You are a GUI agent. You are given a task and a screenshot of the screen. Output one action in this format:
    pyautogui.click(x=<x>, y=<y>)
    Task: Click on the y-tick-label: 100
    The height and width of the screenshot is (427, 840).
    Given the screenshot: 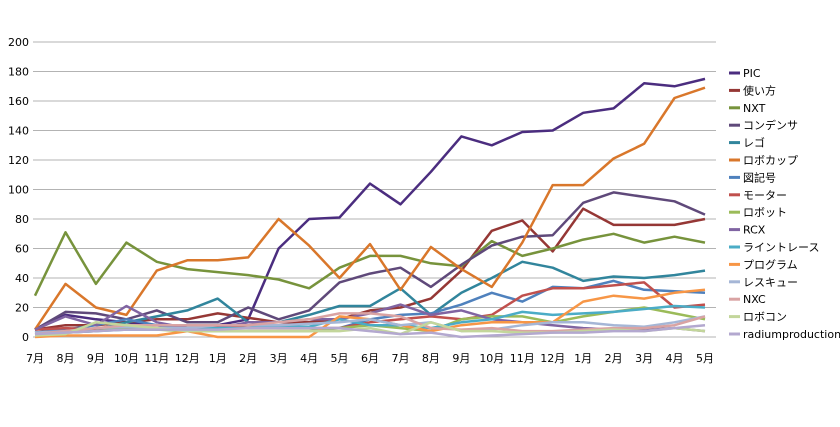 What is the action you would take?
    pyautogui.click(x=18, y=190)
    